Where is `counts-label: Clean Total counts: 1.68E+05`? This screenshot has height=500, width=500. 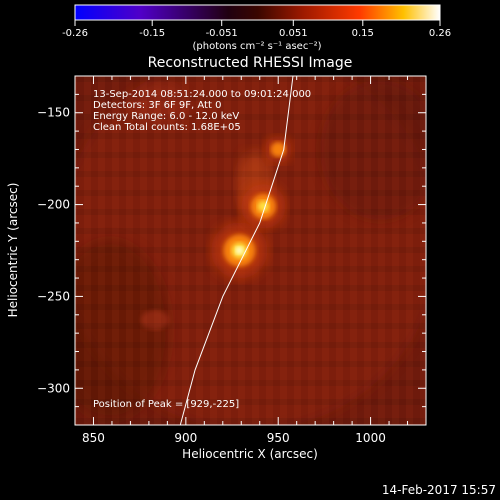 counts-label: Clean Total counts: 1.68E+05 is located at coordinates (167, 127).